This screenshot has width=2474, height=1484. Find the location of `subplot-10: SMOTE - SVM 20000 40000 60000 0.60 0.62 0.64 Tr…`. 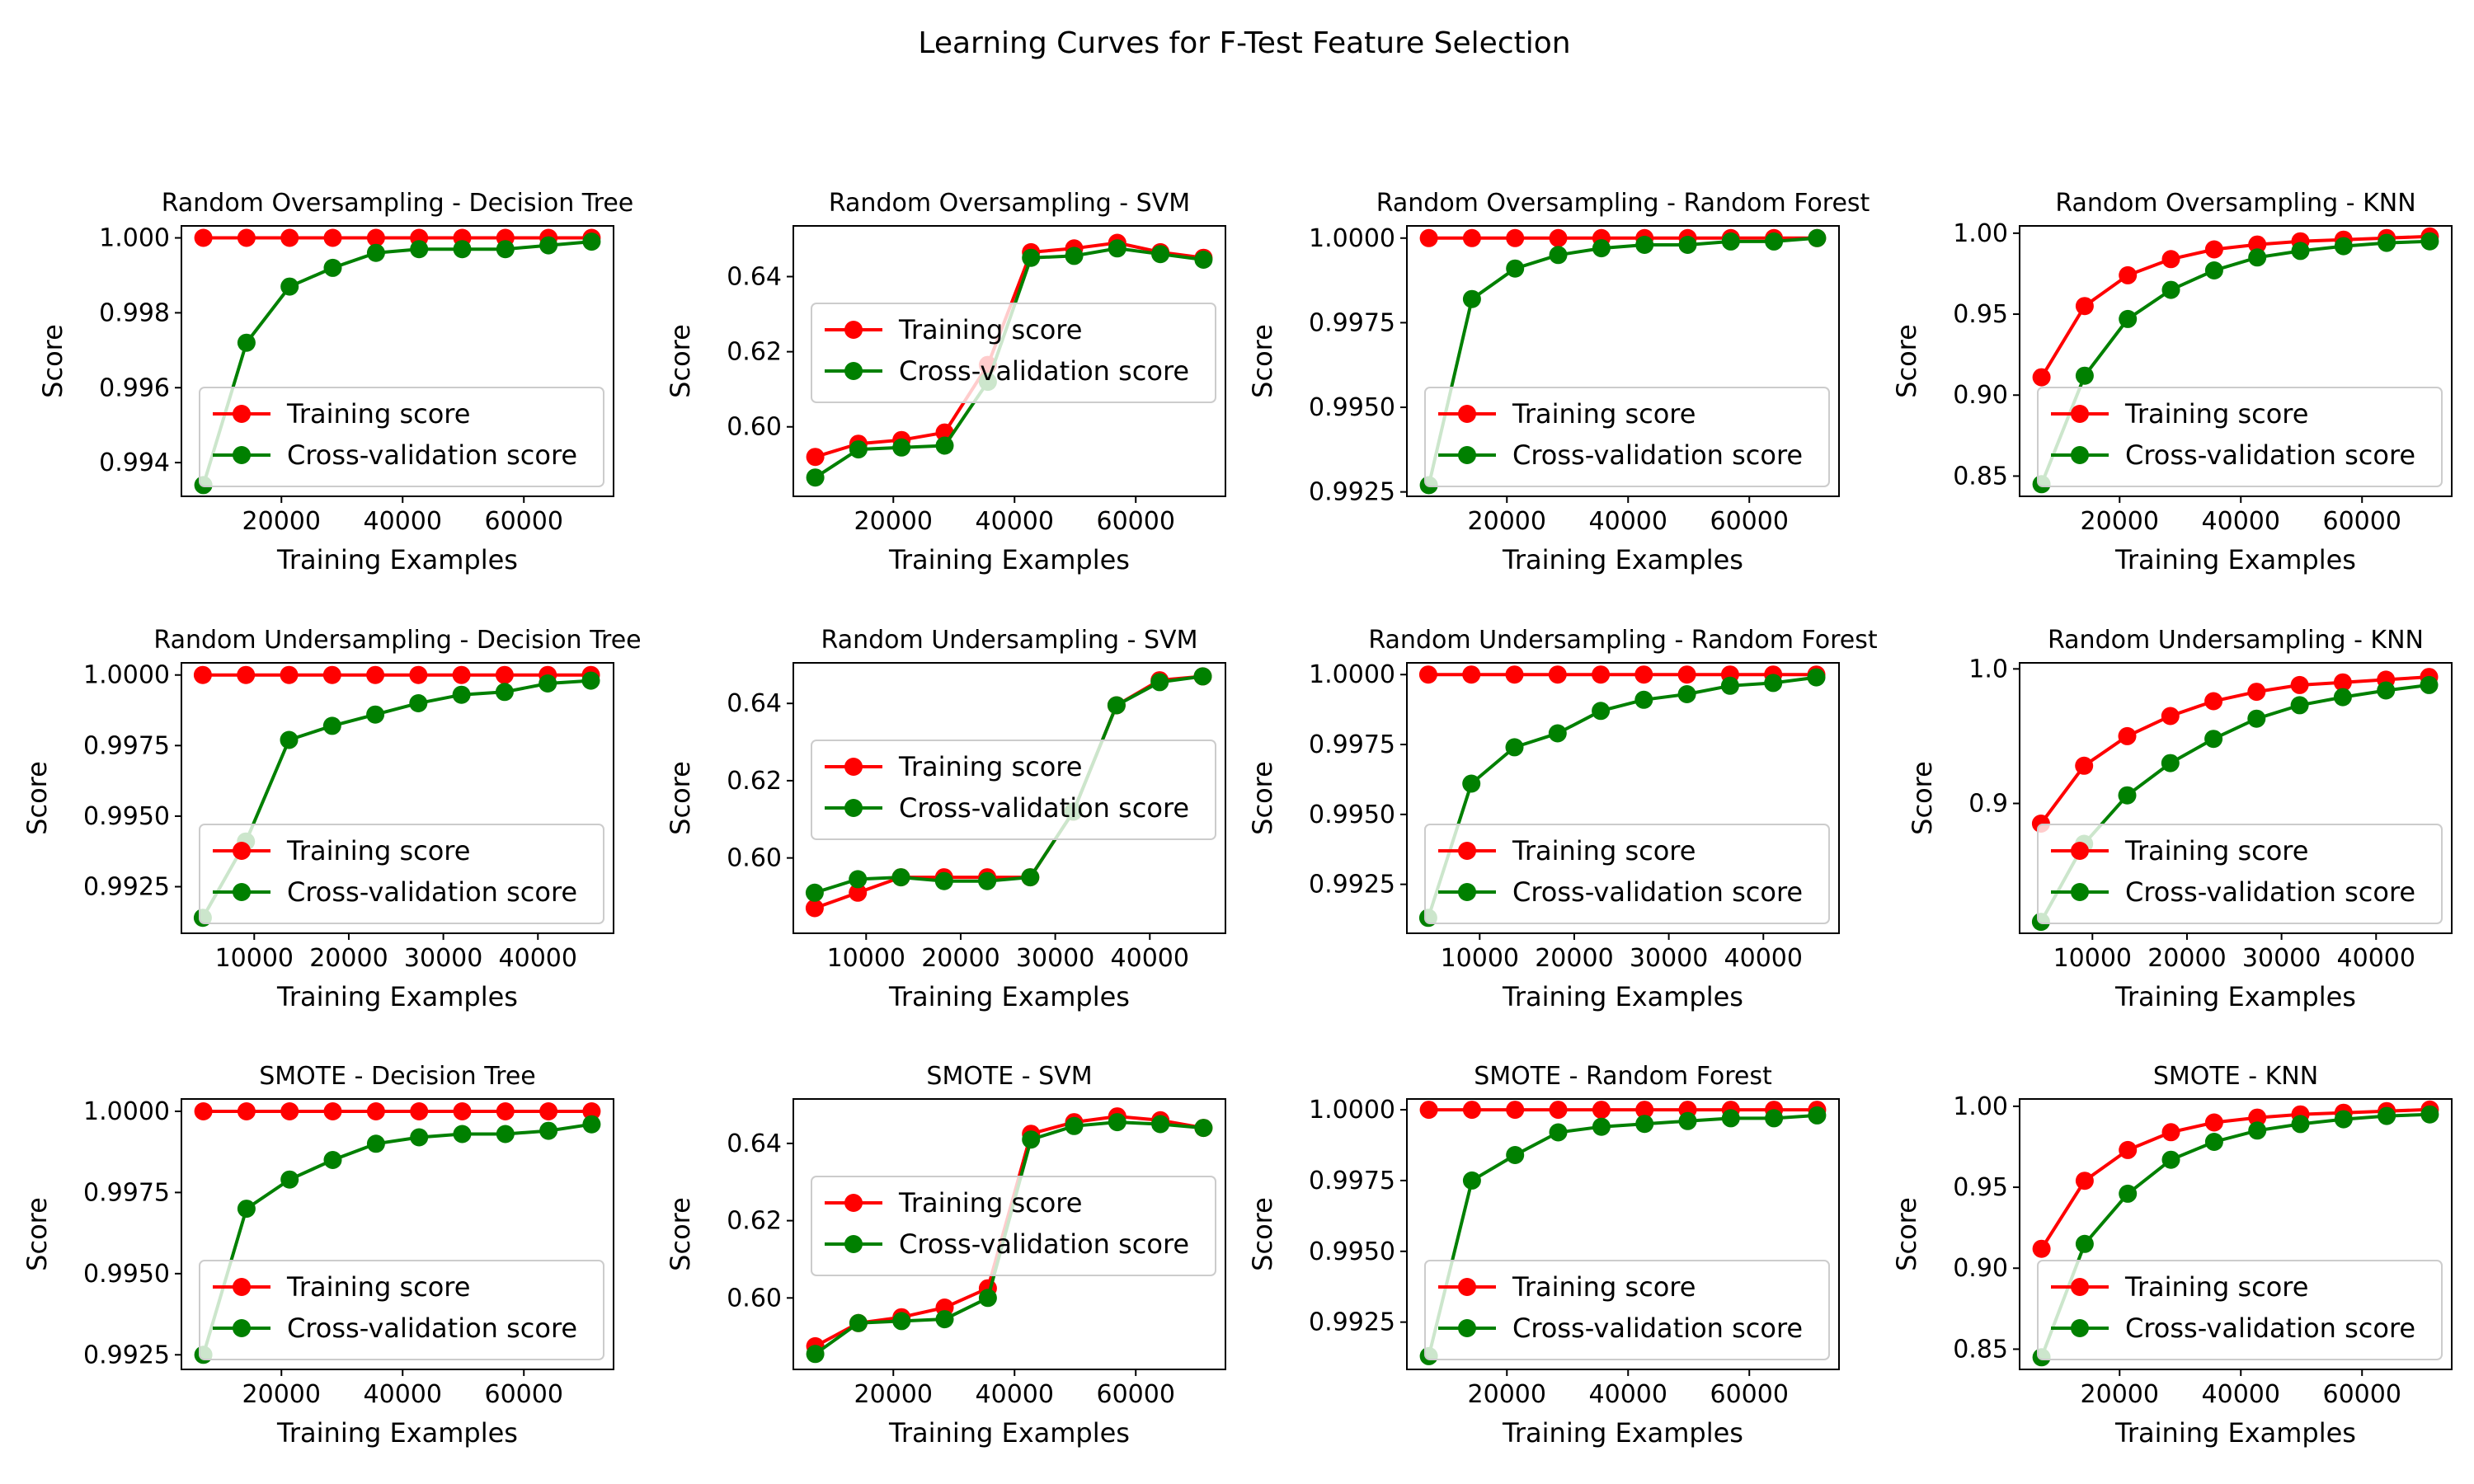

subplot-10: SMOTE - SVM 20000 40000 60000 0.60 0.62 0.64 Tr… is located at coordinates (945, 1255).